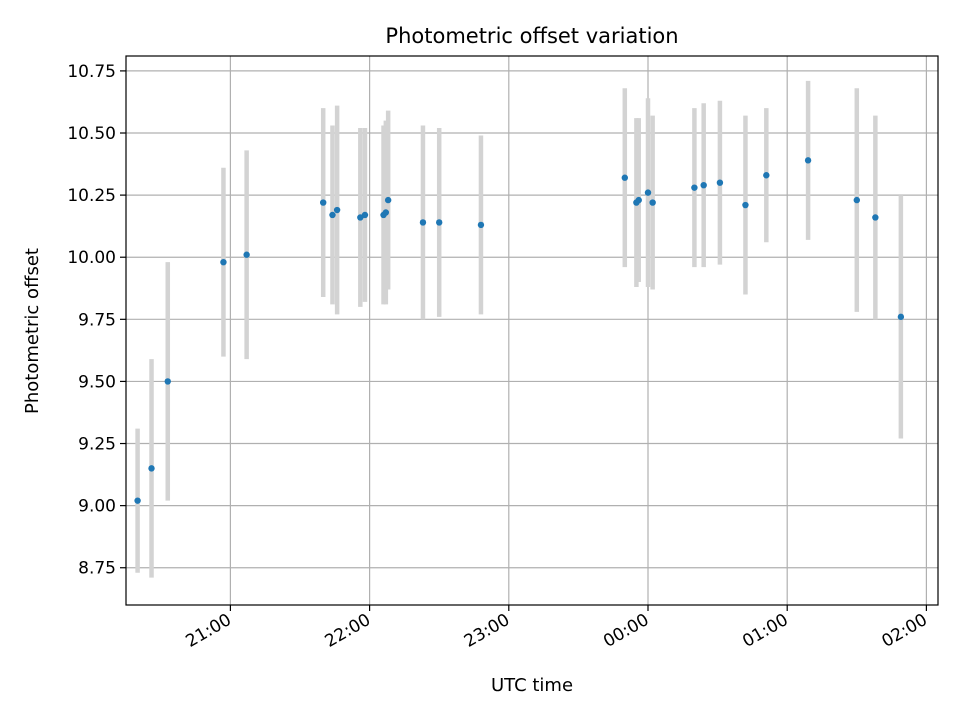 This screenshot has height=720, width=960. Describe the element at coordinates (91, 258) in the screenshot. I see `y-tick-label: 10.00` at that location.